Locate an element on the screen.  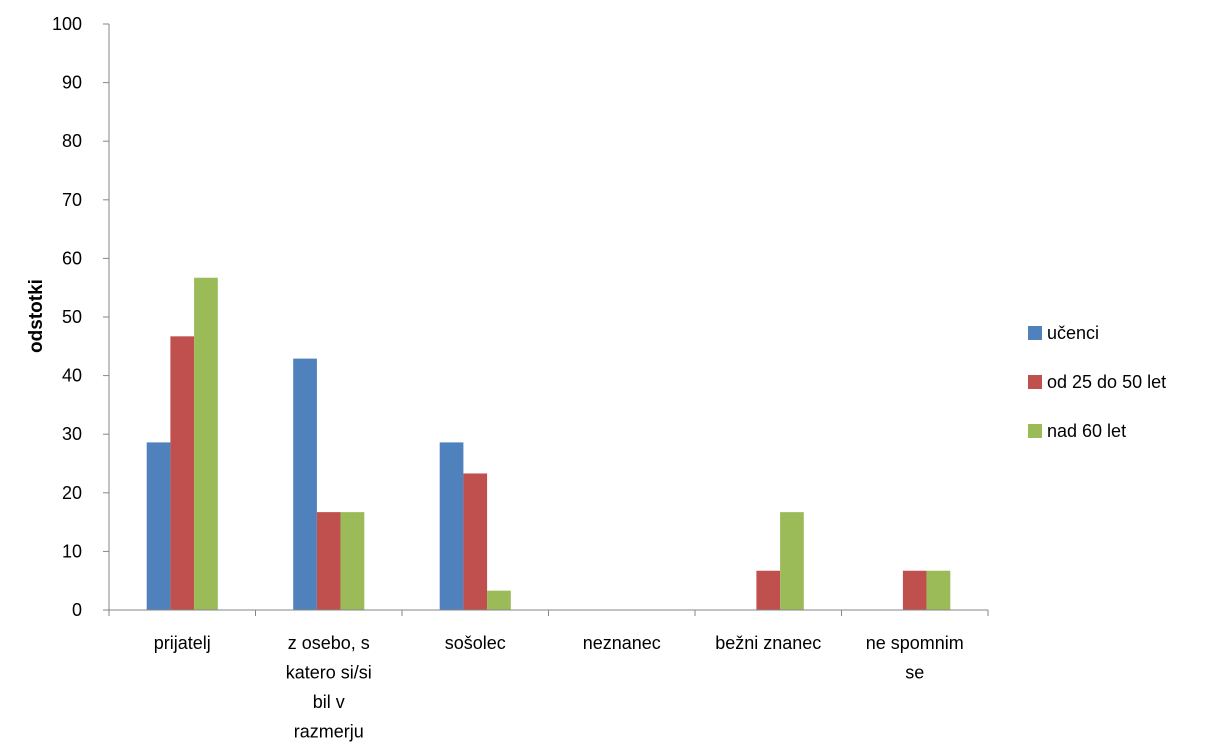
y-tick-label: 60 is located at coordinates (72, 258).